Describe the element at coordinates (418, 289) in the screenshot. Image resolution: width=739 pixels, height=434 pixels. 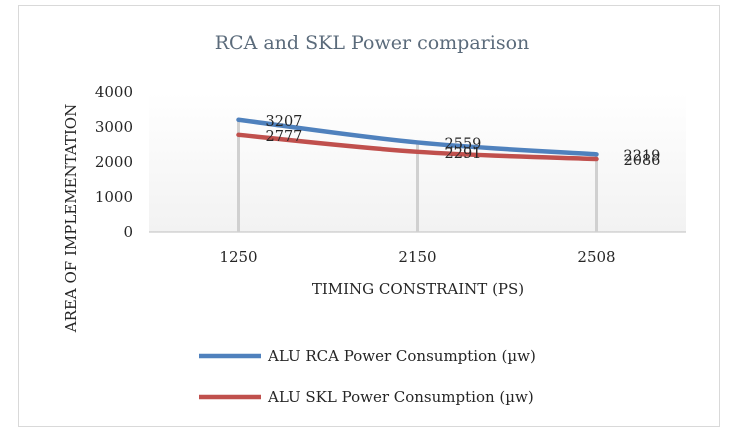
I see `x-axis-title: TIMING CONSTRAINT (PS)` at that location.